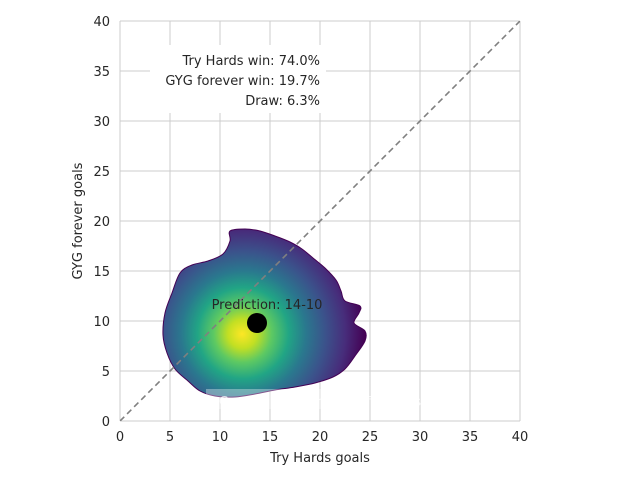 The height and width of the screenshot is (480, 640). What do you see at coordinates (320, 437) in the screenshot?
I see `x-tick-label-4: 20` at bounding box center [320, 437].